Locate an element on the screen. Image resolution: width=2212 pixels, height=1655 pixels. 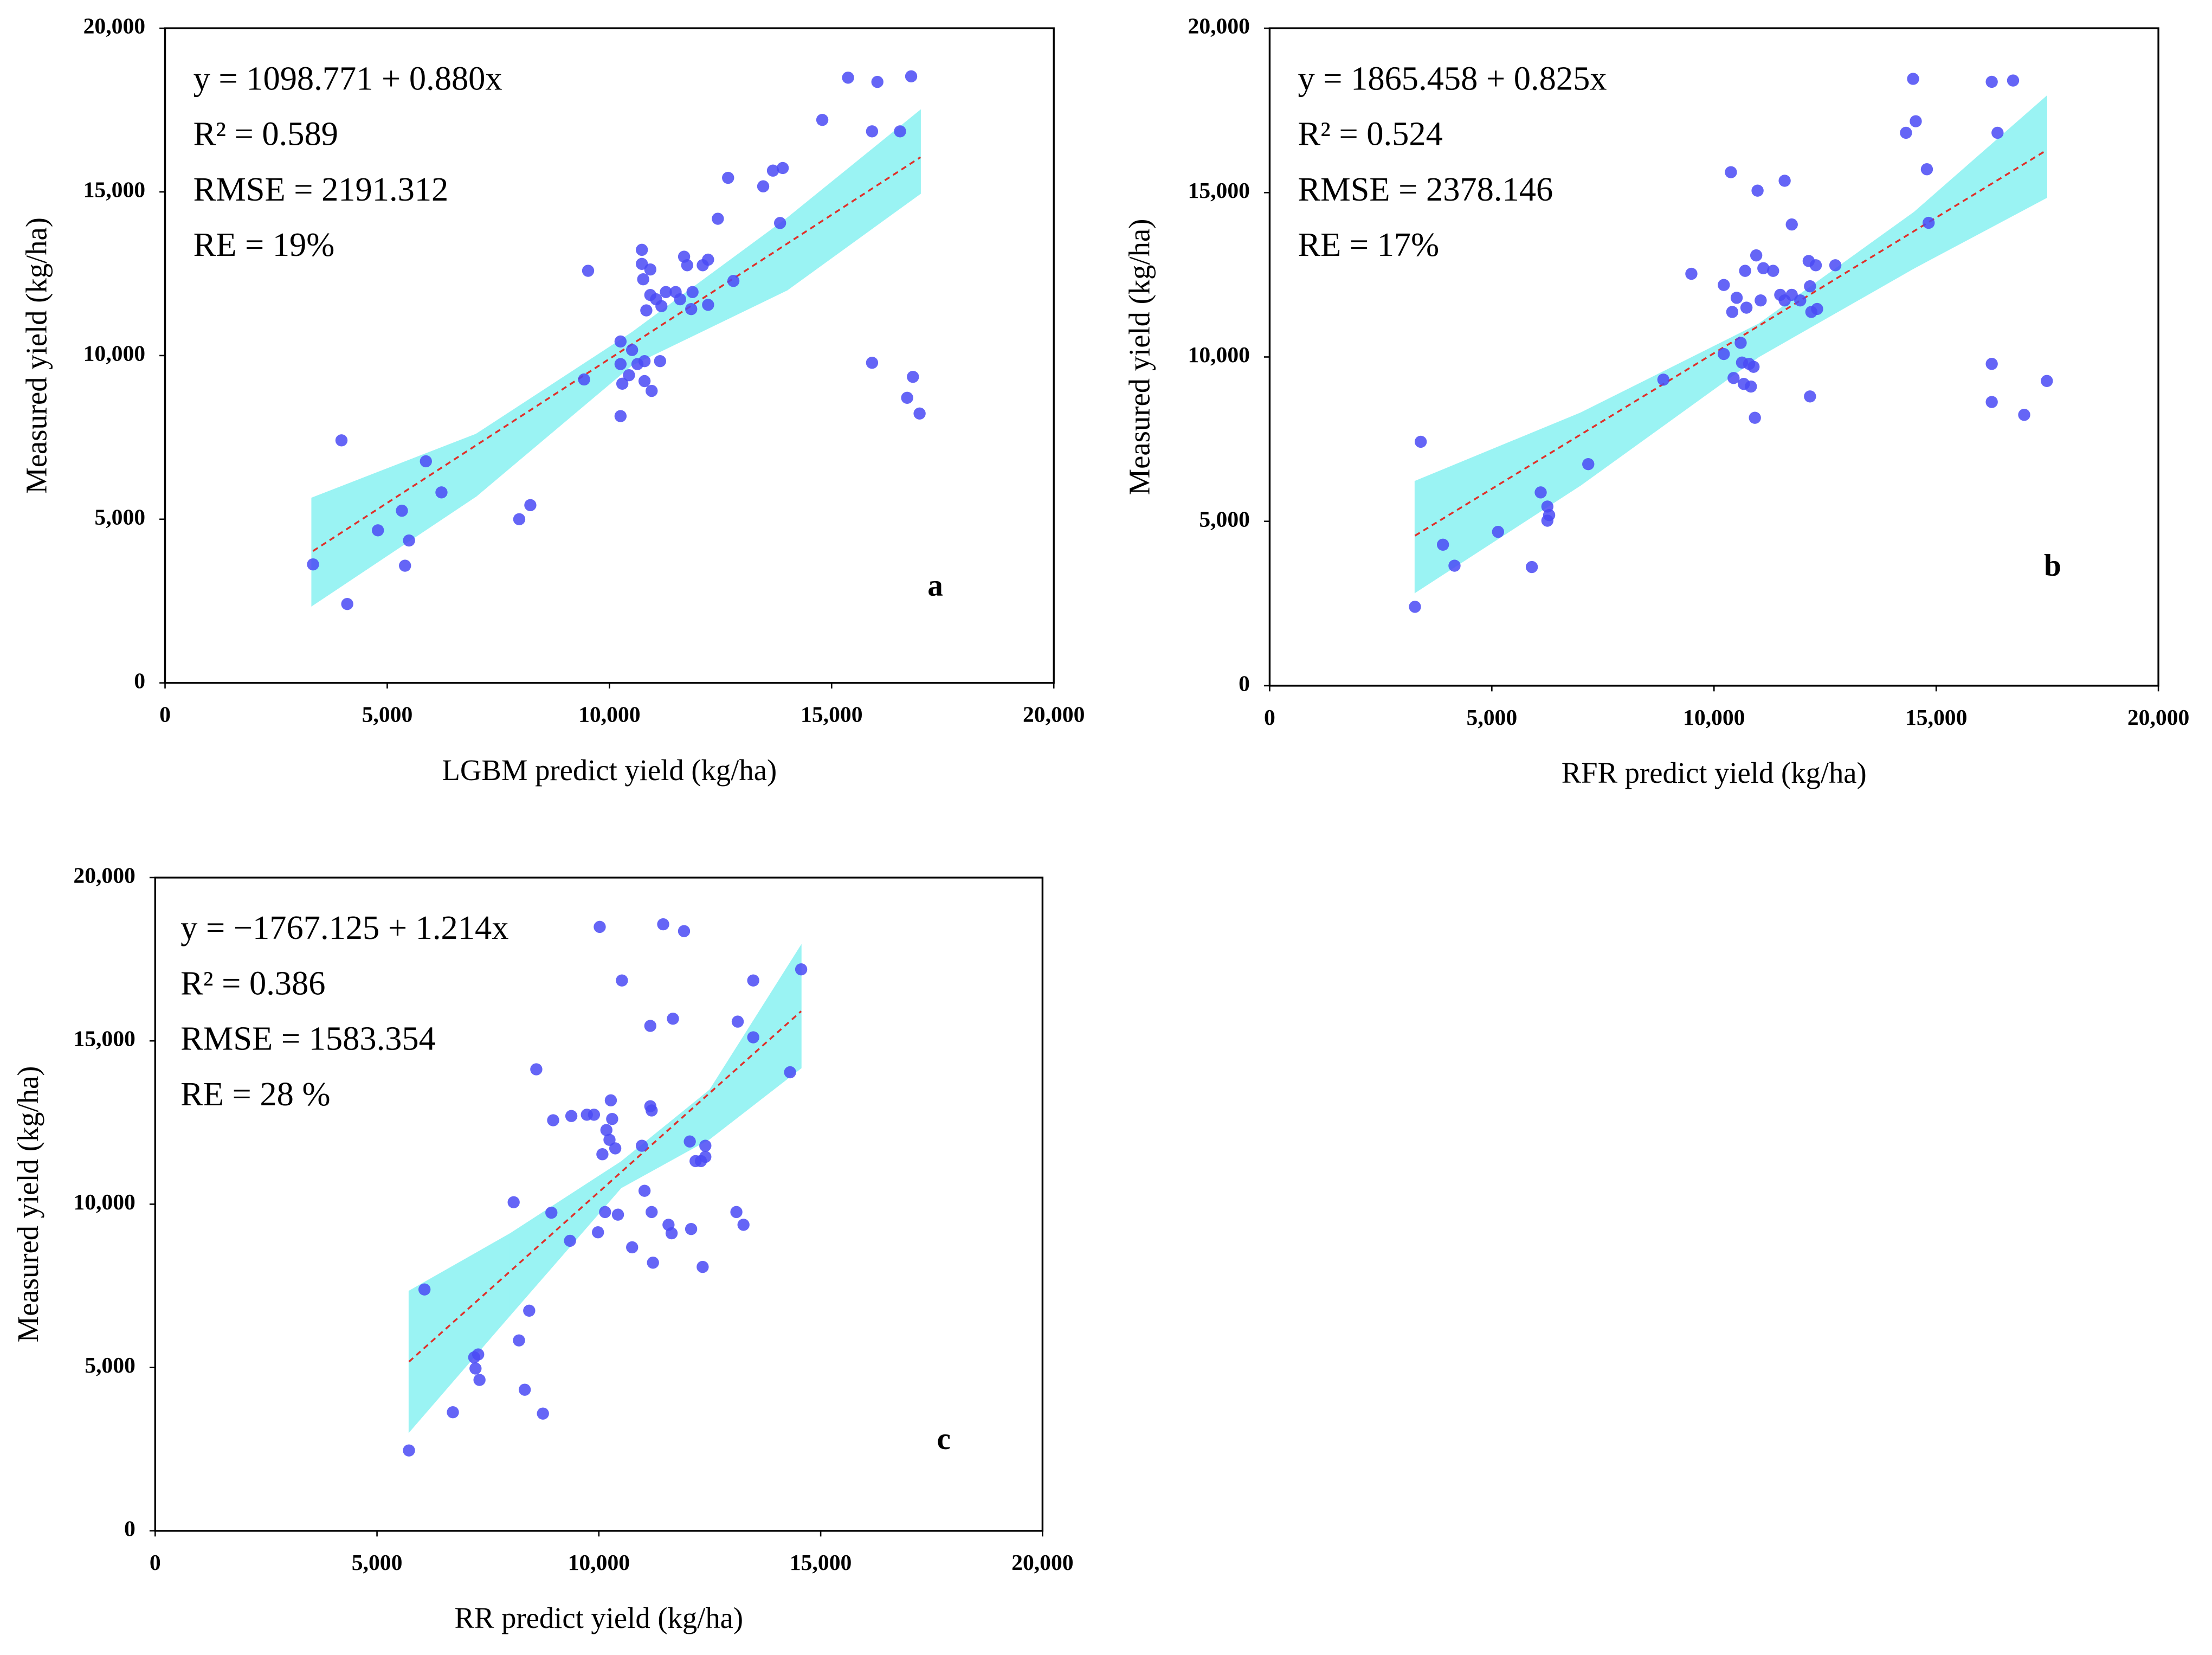
fit-annotation: R² = 0.524 is located at coordinates (1370, 134).